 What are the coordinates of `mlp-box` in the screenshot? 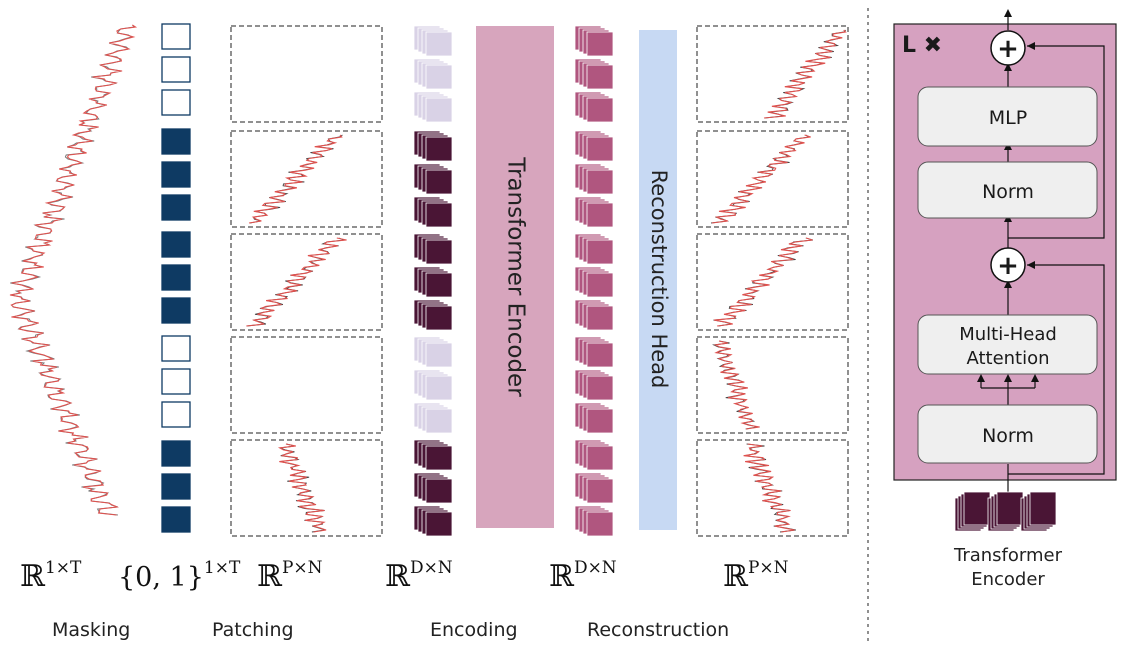 It's located at (1007, 116).